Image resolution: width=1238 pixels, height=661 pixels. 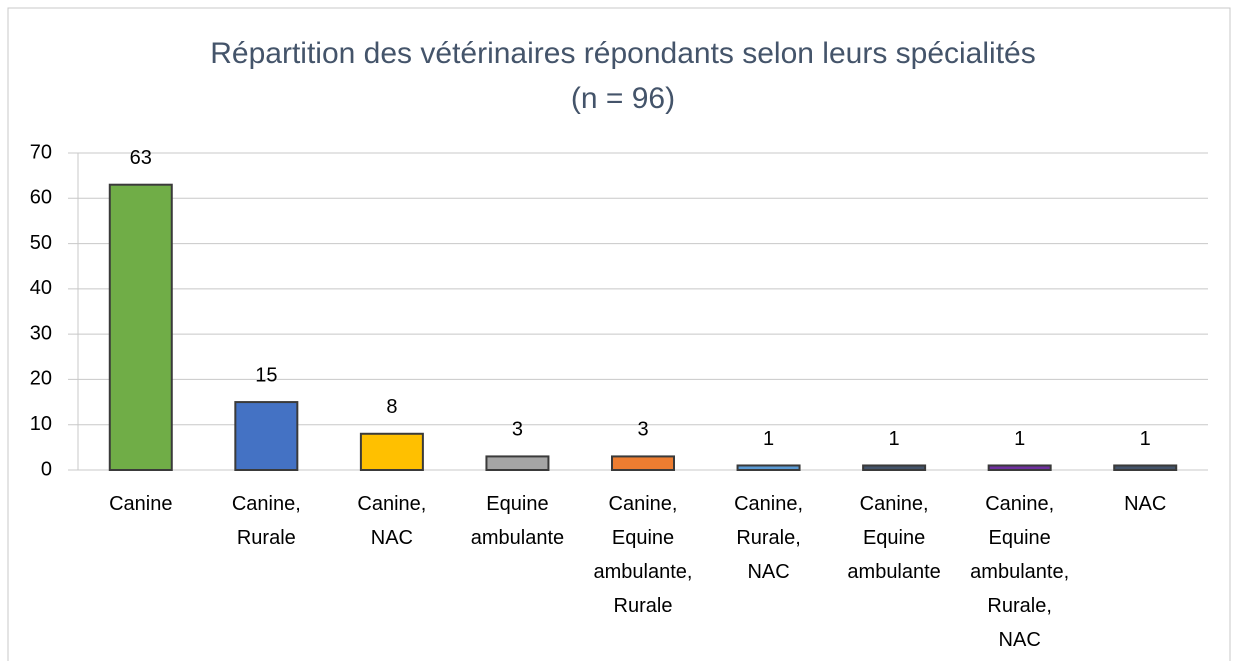 What do you see at coordinates (46, 469) in the screenshot?
I see `y-tick-label: 0` at bounding box center [46, 469].